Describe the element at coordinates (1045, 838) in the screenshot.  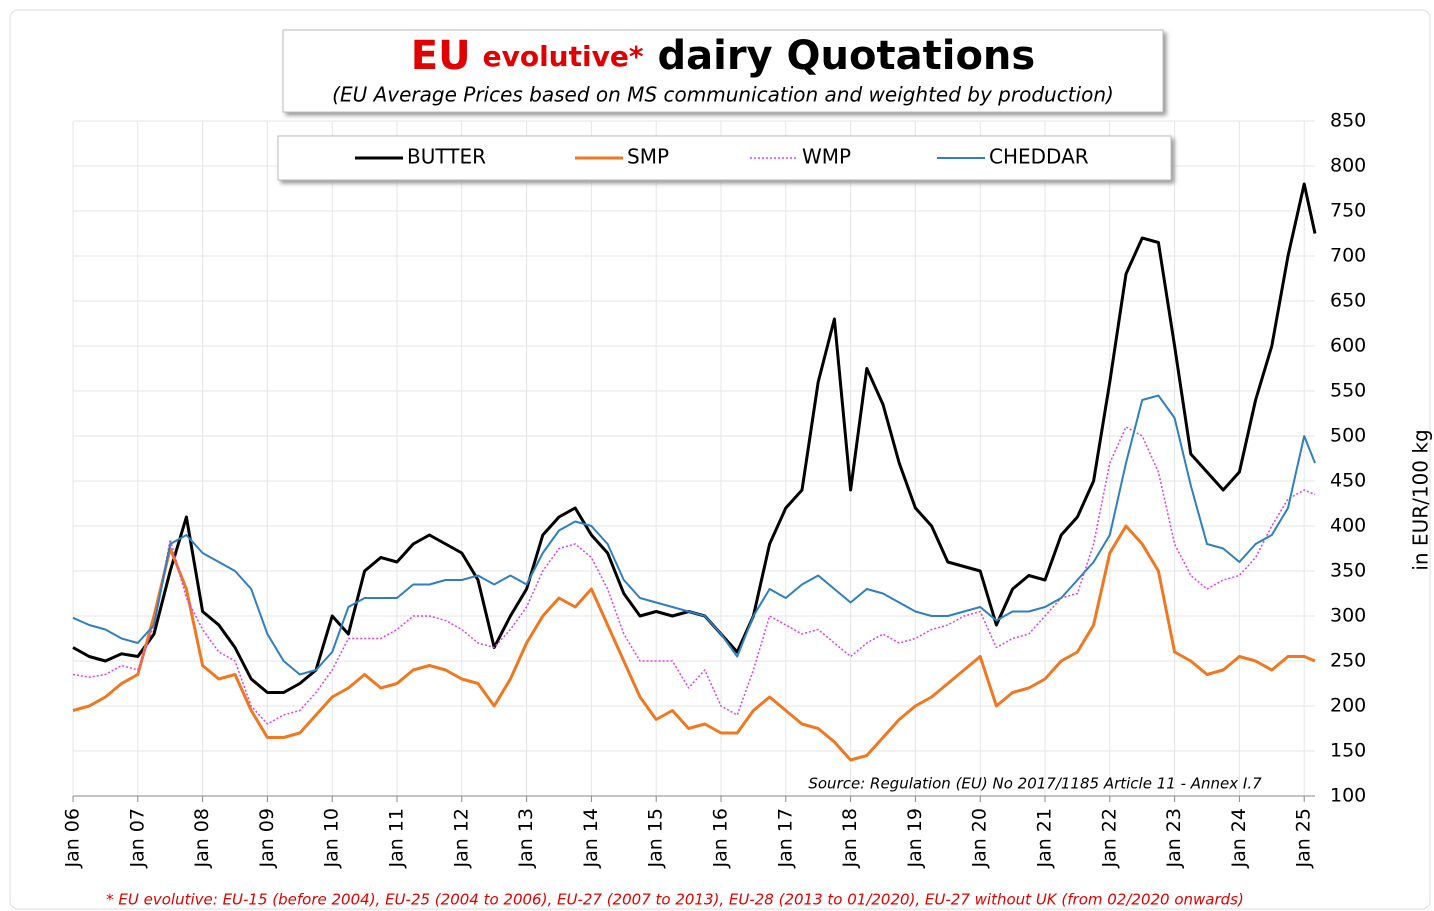
I see `x-tick-label: Jan 21` at that location.